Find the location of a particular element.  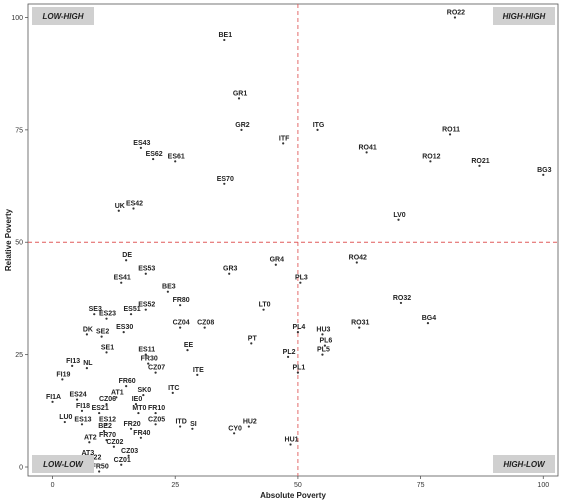

point-group: PL4 is located at coordinates (298, 329).